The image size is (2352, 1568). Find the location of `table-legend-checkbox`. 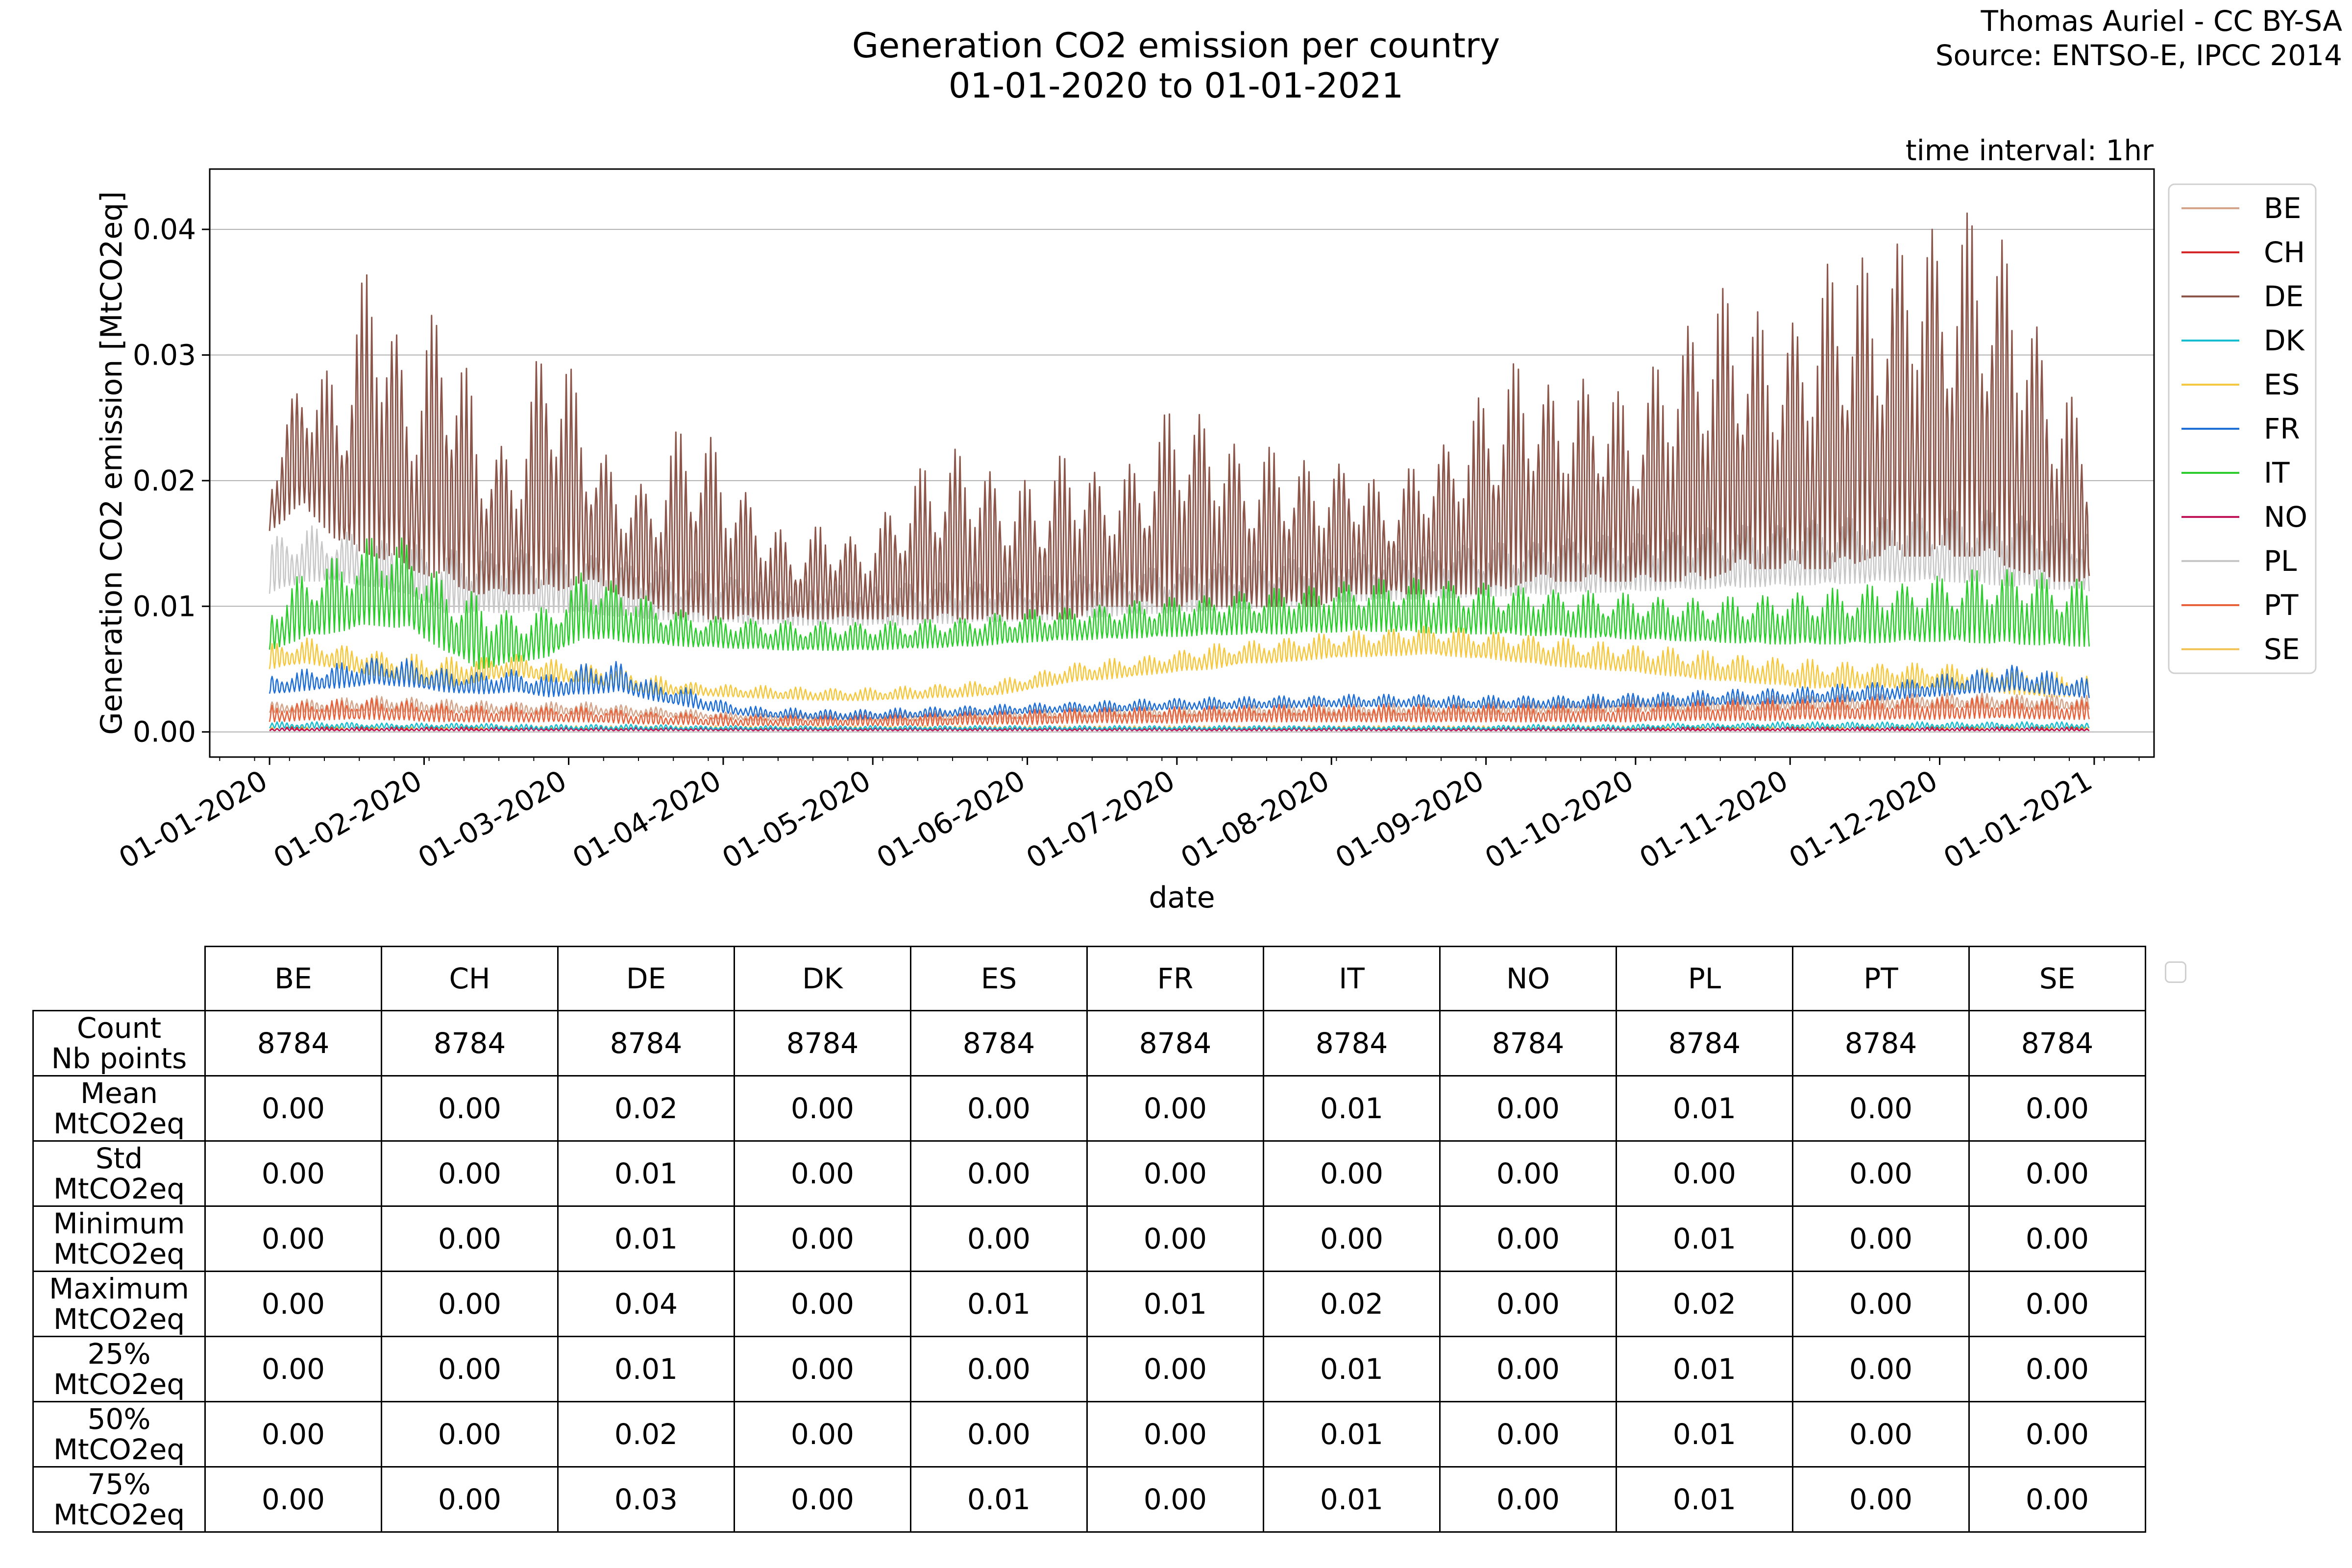

table-legend-checkbox is located at coordinates (2175, 972).